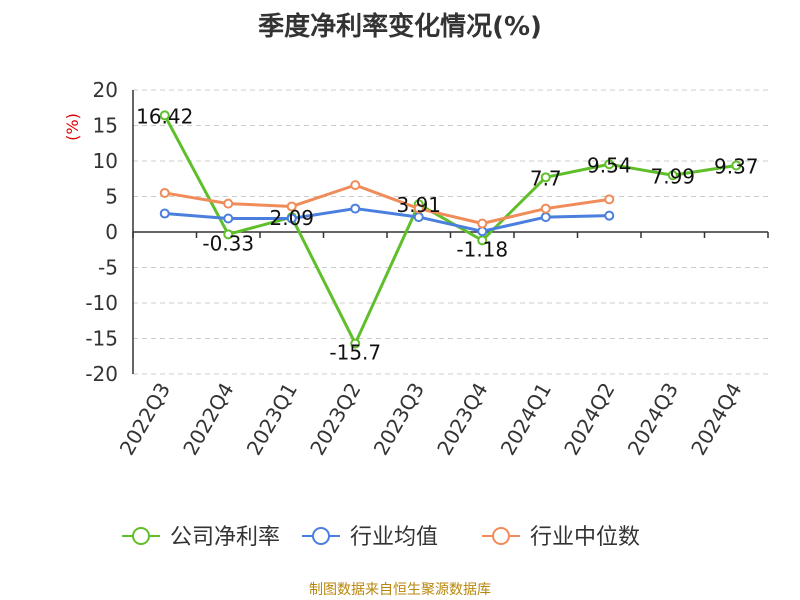 Image resolution: width=800 pixels, height=600 pixels. I want to click on y-axis-label: (%), so click(72, 127).